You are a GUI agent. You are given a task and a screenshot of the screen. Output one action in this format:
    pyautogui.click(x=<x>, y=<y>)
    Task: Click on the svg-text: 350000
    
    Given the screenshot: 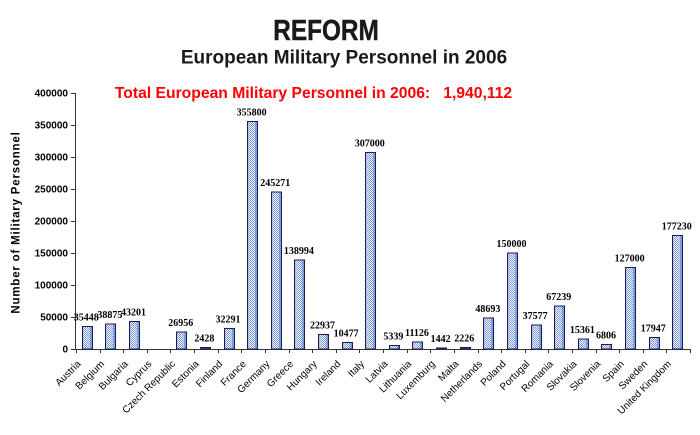 What is the action you would take?
    pyautogui.click(x=52, y=126)
    